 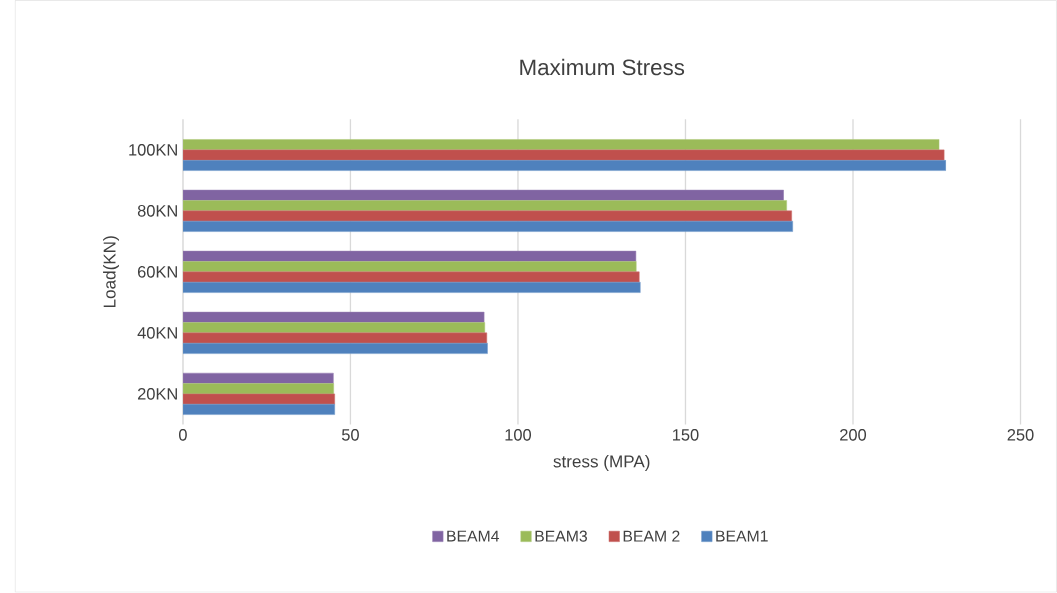 I want to click on y-tick-label: 20KN, so click(x=157, y=394).